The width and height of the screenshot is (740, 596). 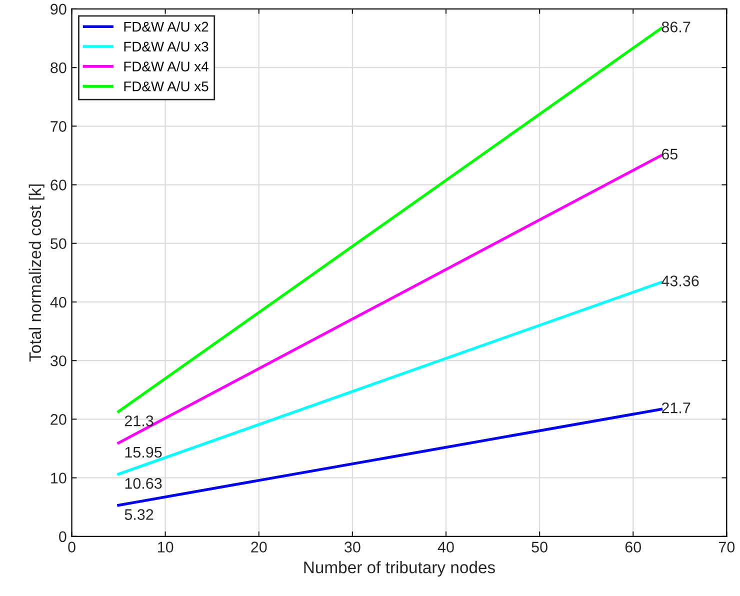 What do you see at coordinates (633, 547) in the screenshot?
I see `x-tick-label: 60` at bounding box center [633, 547].